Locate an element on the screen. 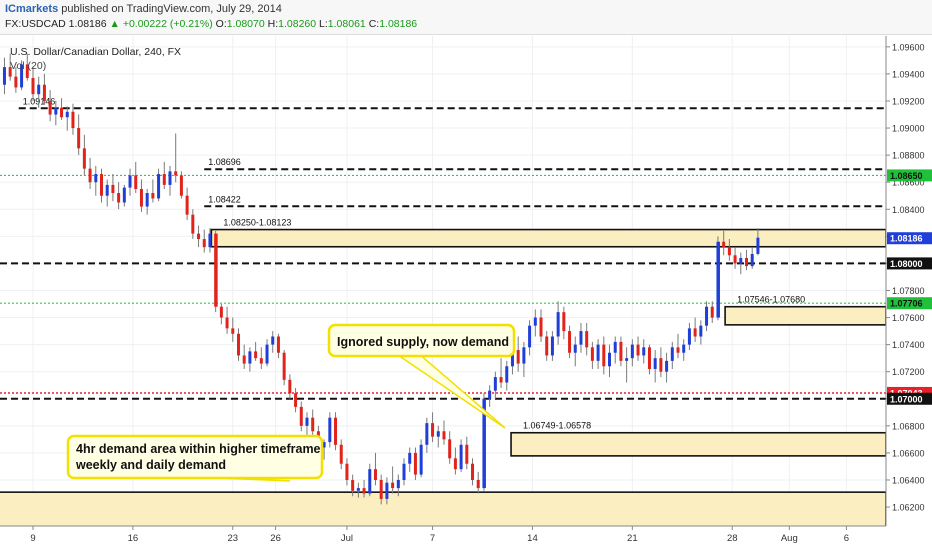  price-tick-label: 1.06800 is located at coordinates (908, 426).